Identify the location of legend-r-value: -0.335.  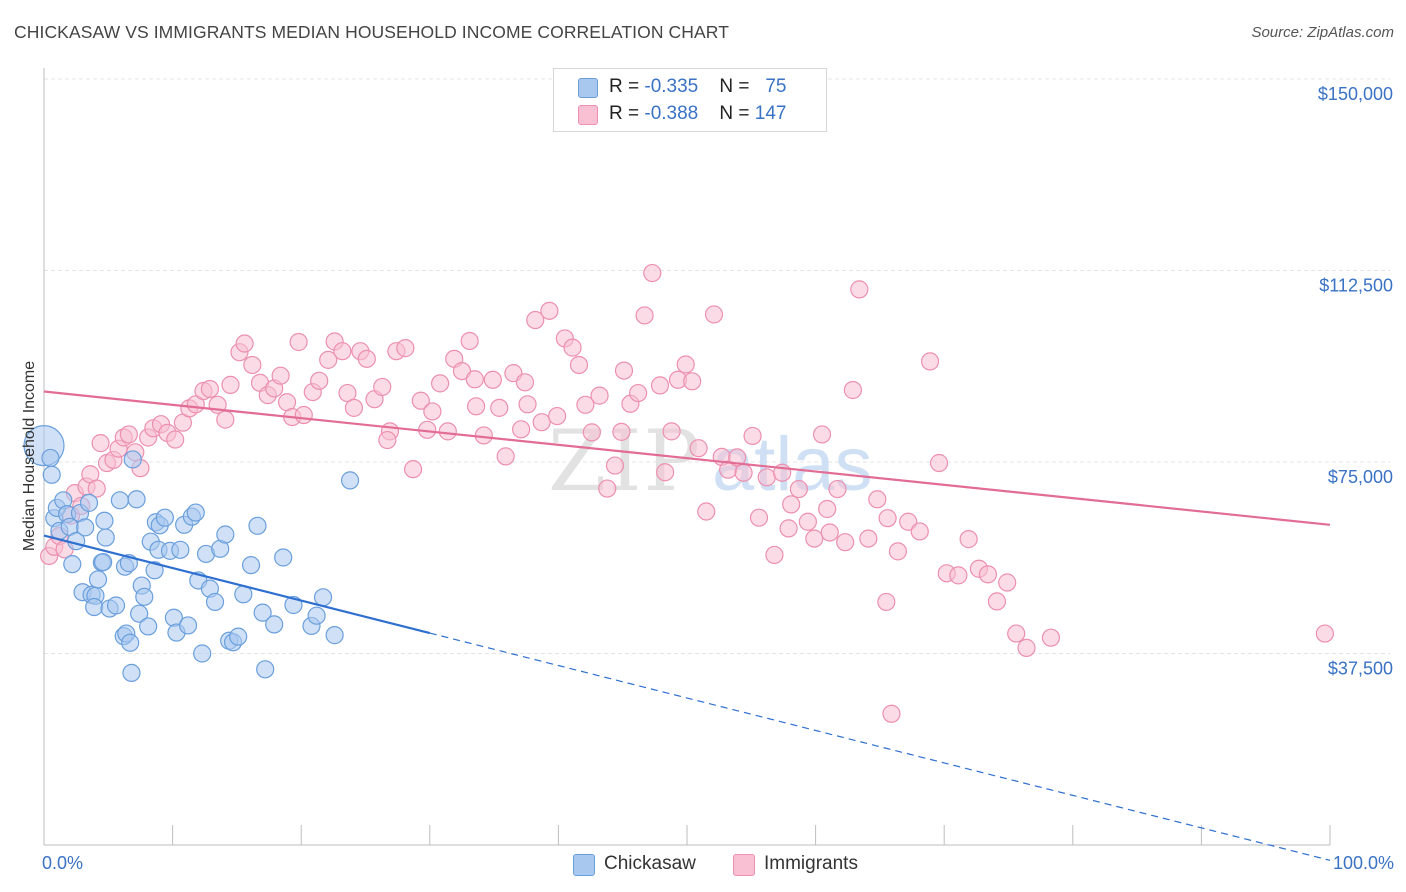
(671, 86).